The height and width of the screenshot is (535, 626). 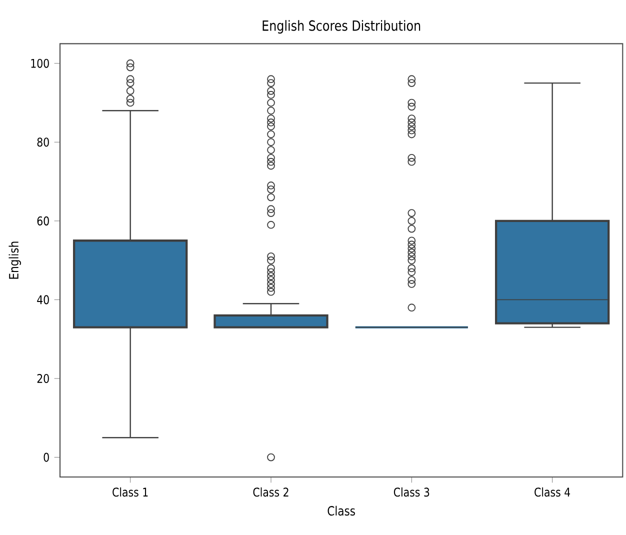 I want to click on y-tick-label: 40, so click(x=43, y=299).